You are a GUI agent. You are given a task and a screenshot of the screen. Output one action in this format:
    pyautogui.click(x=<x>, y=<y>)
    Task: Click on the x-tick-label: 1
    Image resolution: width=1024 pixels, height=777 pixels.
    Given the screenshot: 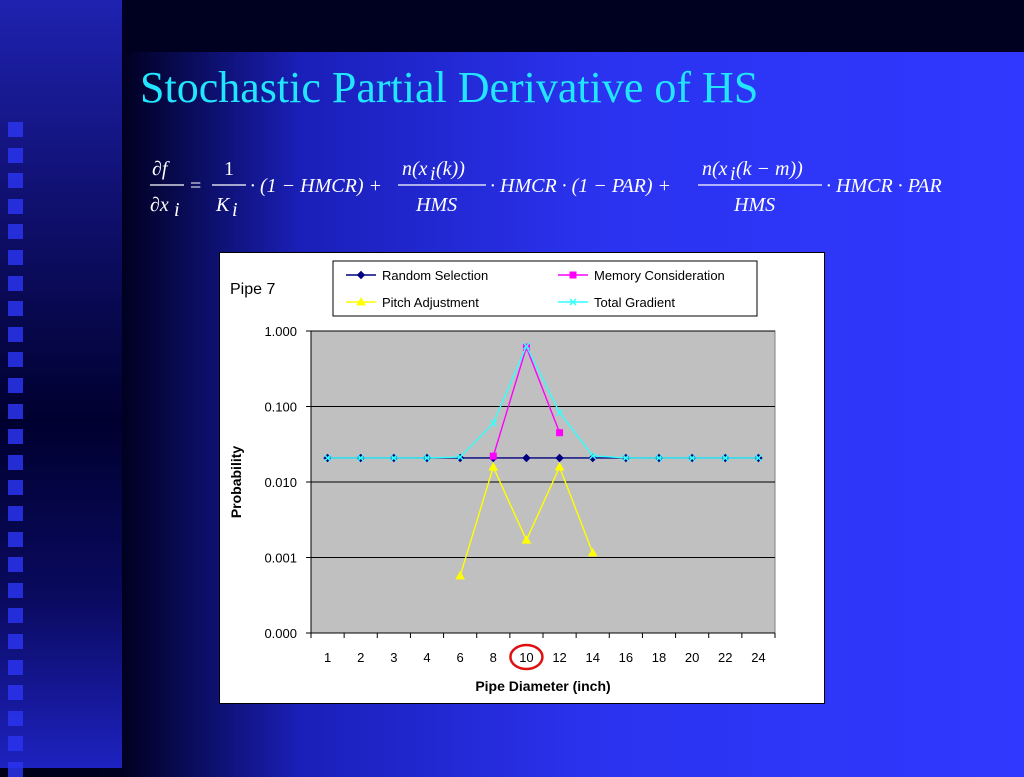 What is the action you would take?
    pyautogui.click(x=327, y=657)
    